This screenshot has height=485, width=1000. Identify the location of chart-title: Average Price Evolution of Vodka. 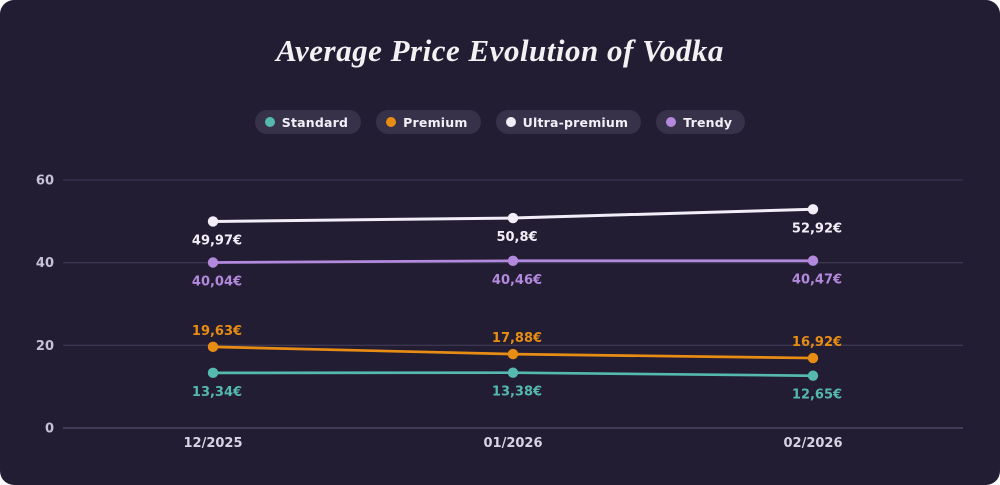
(500, 50).